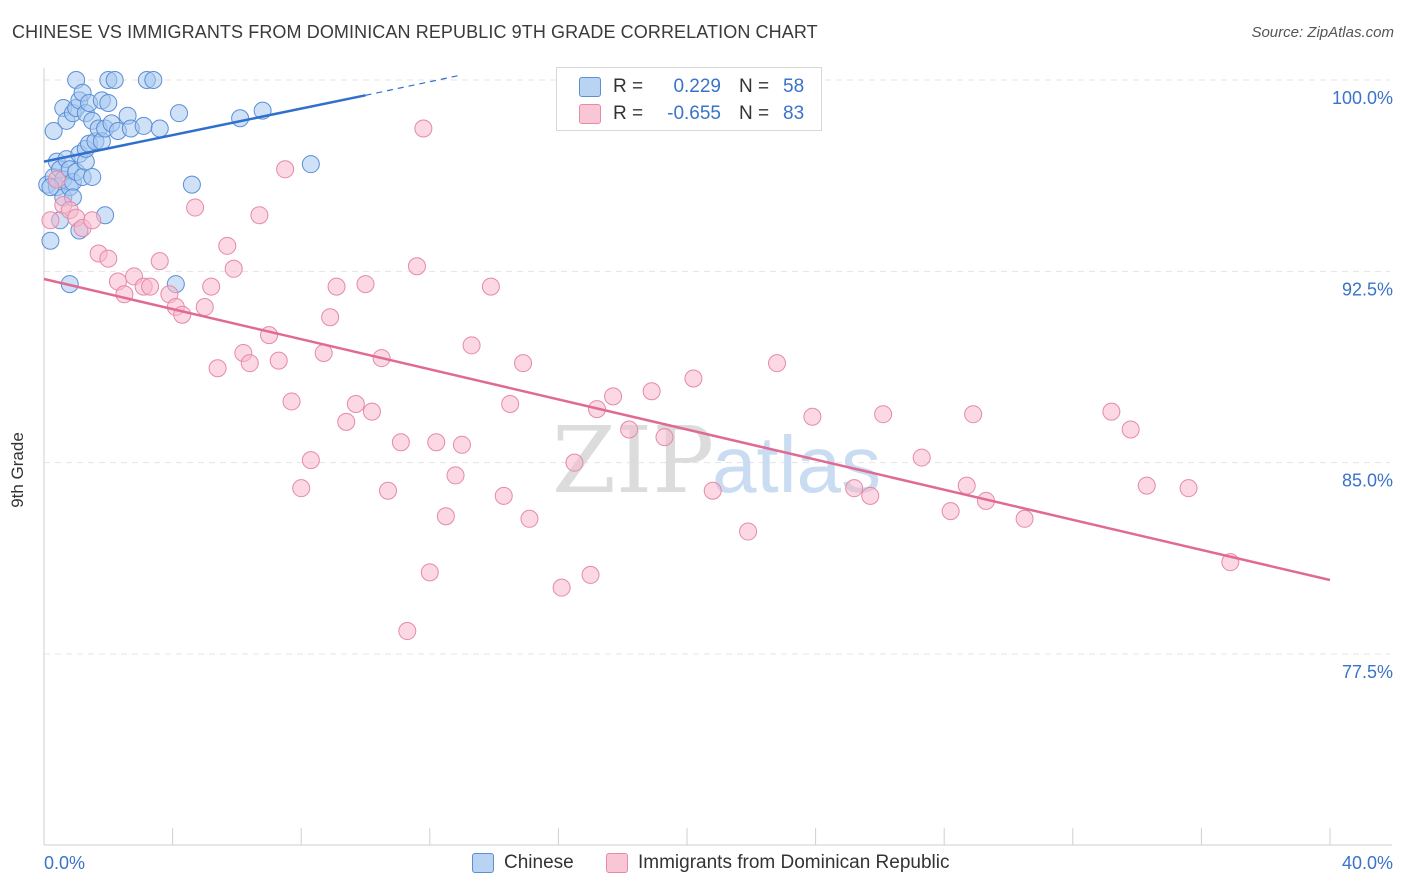 The height and width of the screenshot is (892, 1406). I want to click on x-tick-label: 40.0%, so click(1367, 863).